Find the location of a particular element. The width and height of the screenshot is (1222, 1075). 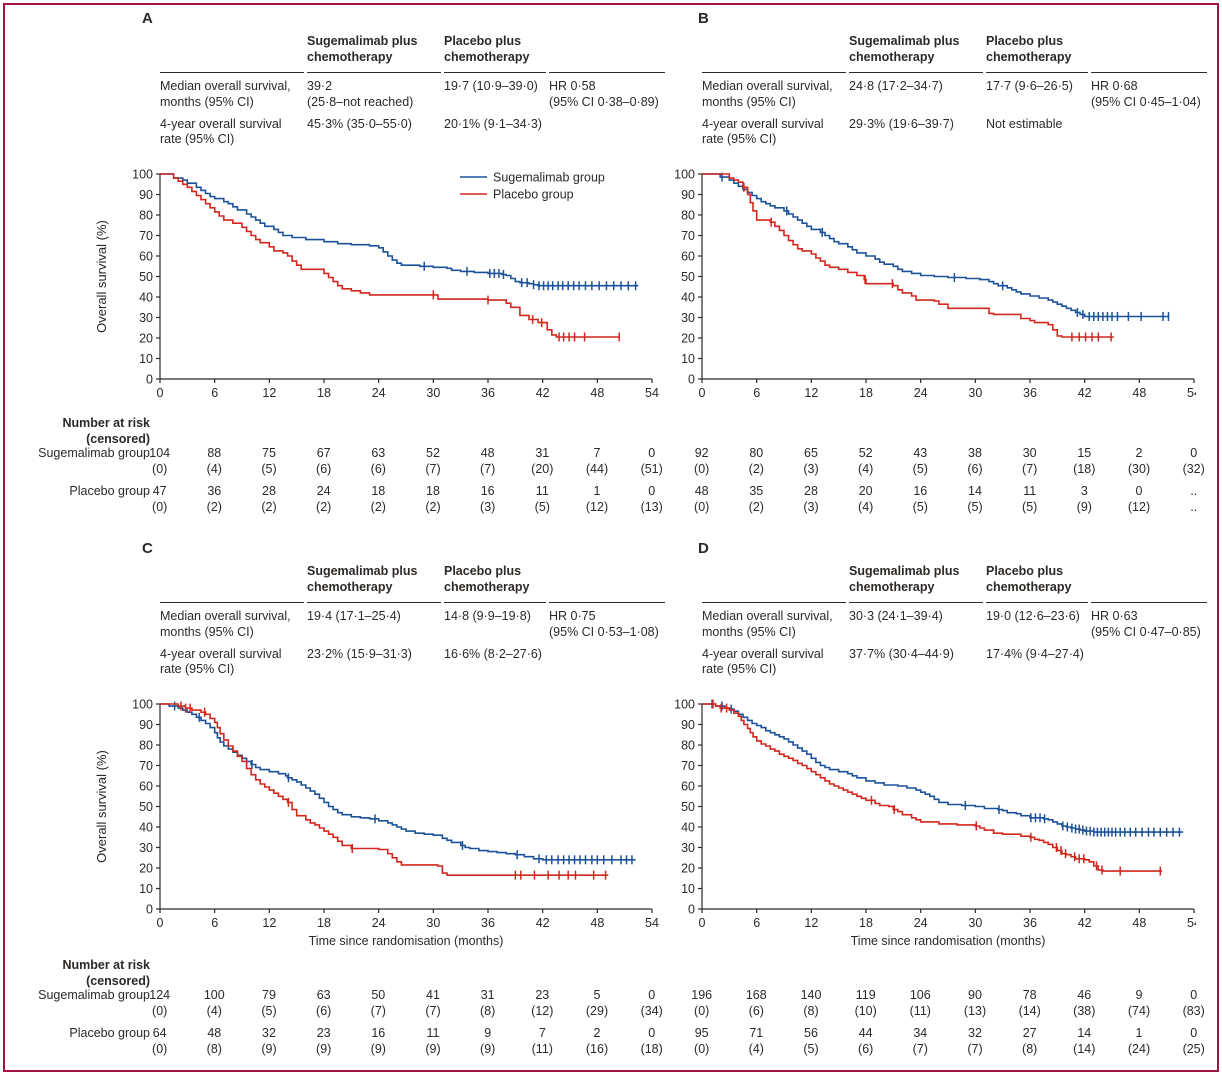

risk-at_risk-value: 79 is located at coordinates (269, 995).